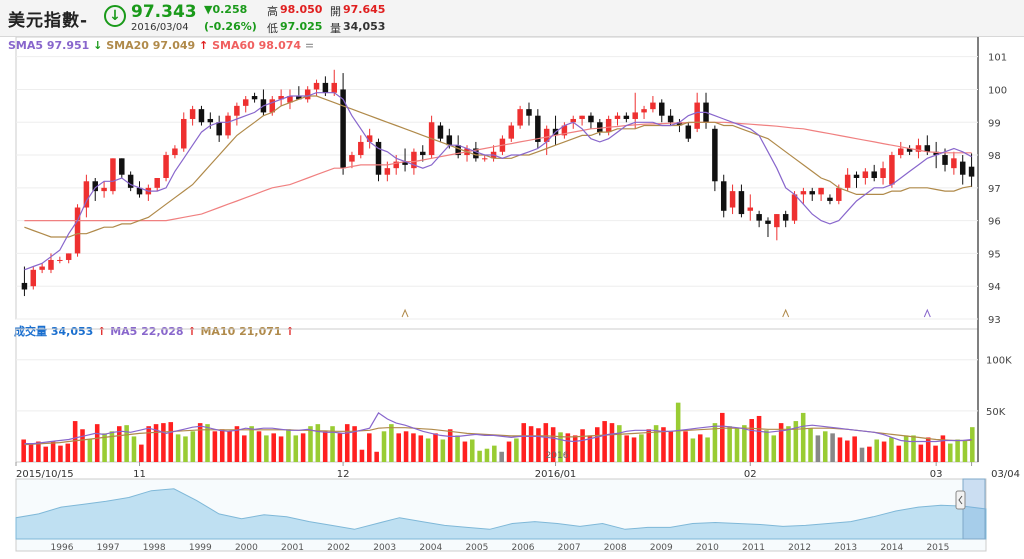  I want to click on navigator-year-label: 2006, so click(523, 548).